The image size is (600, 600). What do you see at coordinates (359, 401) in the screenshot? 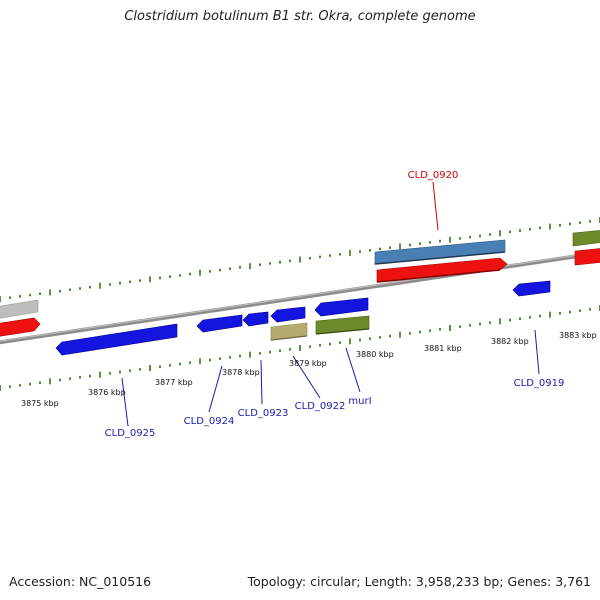
I see `gene-label-muri: murI` at bounding box center [359, 401].